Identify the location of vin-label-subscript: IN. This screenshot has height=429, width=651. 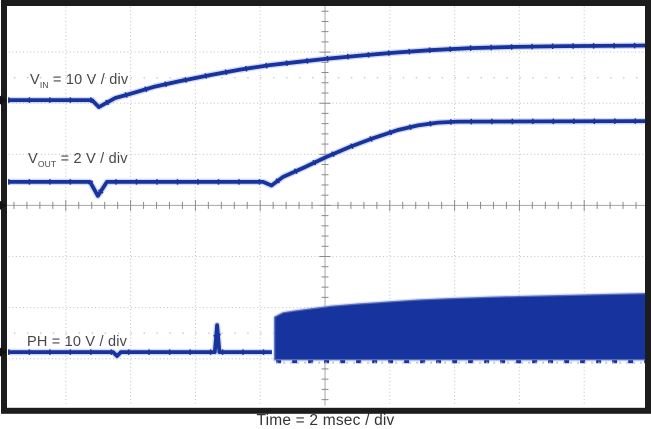
(44, 84).